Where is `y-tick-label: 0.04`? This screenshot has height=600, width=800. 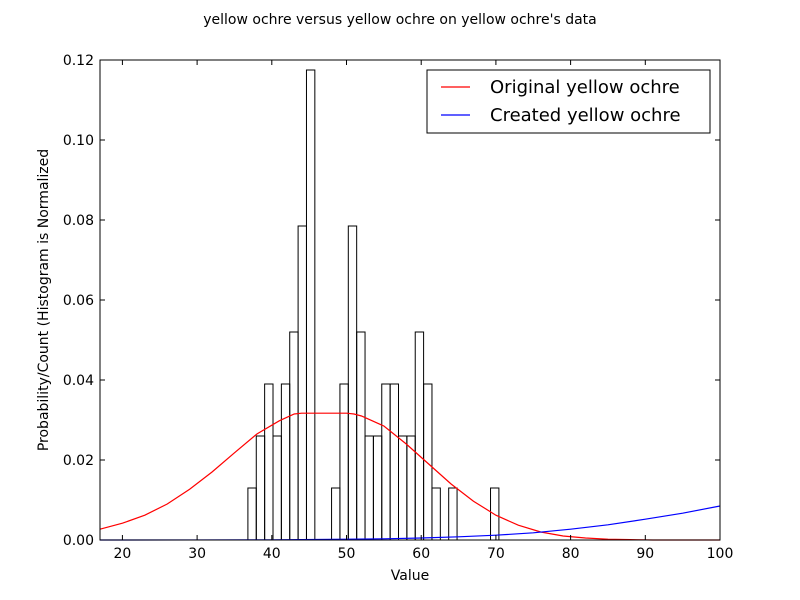
y-tick-label: 0.04 is located at coordinates (78, 381).